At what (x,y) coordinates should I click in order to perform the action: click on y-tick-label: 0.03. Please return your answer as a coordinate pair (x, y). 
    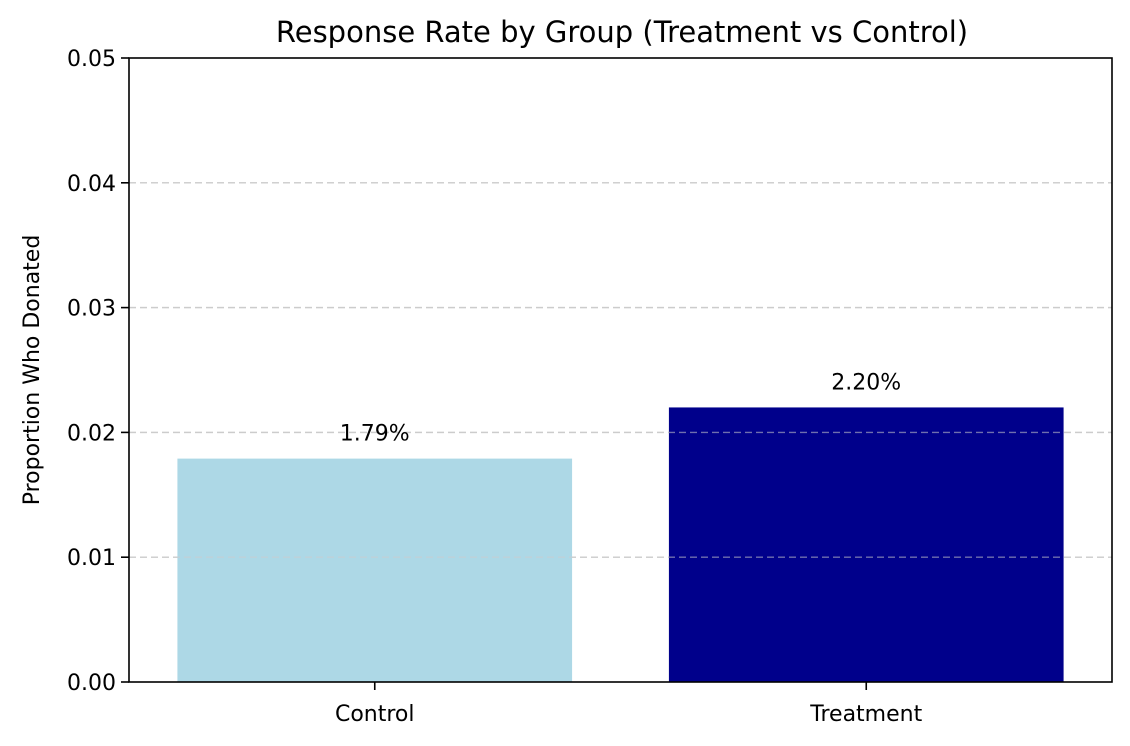
    Looking at the image, I should click on (91, 309).